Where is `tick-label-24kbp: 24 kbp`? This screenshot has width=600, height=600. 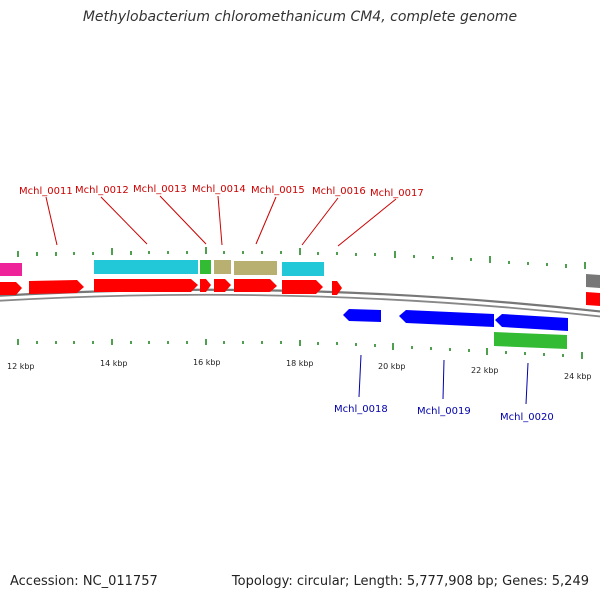
tick-label-24kbp: 24 kbp is located at coordinates (578, 376).